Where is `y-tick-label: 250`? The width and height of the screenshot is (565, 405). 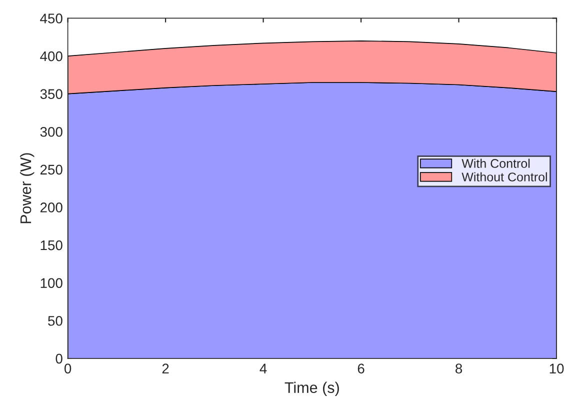 y-tick-label: 250 is located at coordinates (51, 169).